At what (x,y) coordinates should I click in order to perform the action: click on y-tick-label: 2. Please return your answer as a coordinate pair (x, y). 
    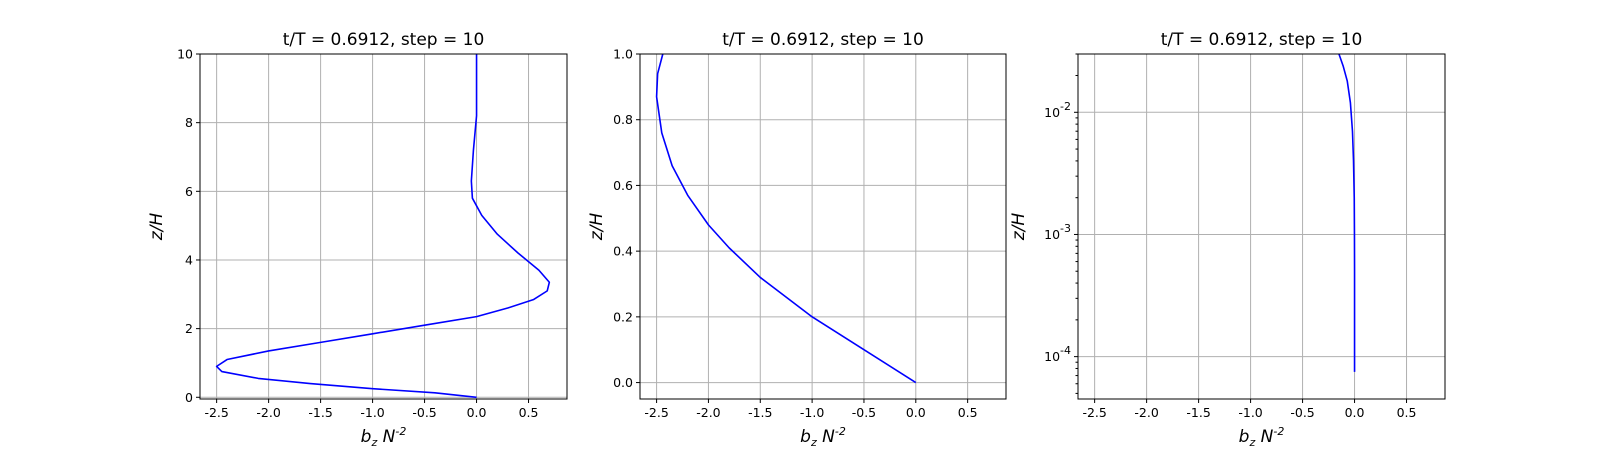
    Looking at the image, I should click on (189, 328).